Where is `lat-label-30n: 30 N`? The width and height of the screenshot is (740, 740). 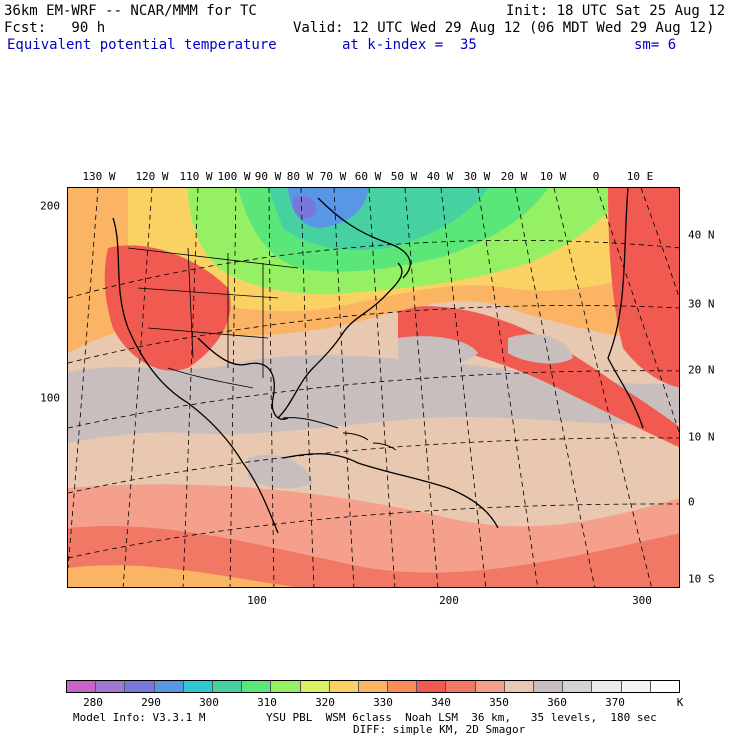 lat-label-30n: 30 N is located at coordinates (701, 304).